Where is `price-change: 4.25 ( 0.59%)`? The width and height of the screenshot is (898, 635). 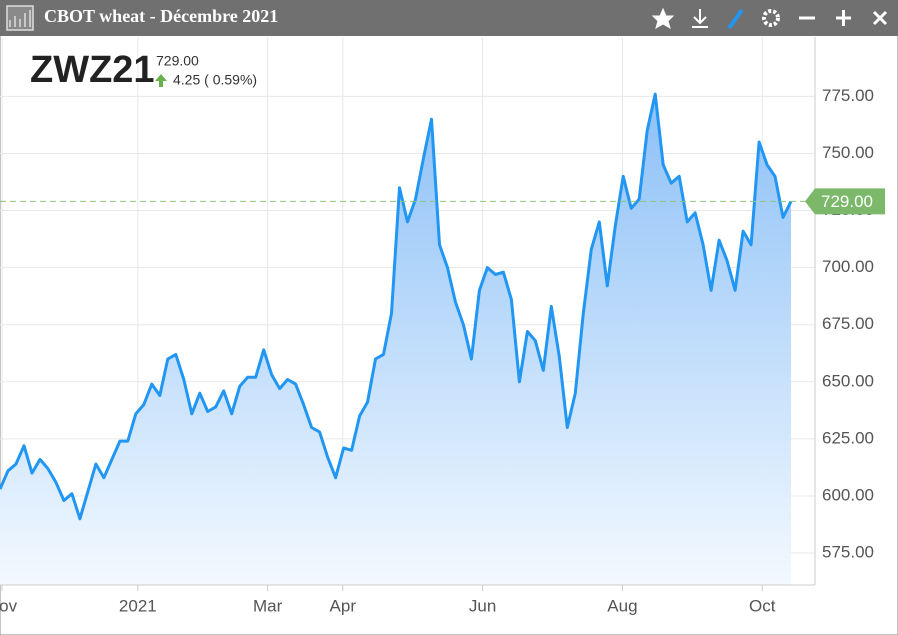 price-change: 4.25 ( 0.59%) is located at coordinates (215, 80).